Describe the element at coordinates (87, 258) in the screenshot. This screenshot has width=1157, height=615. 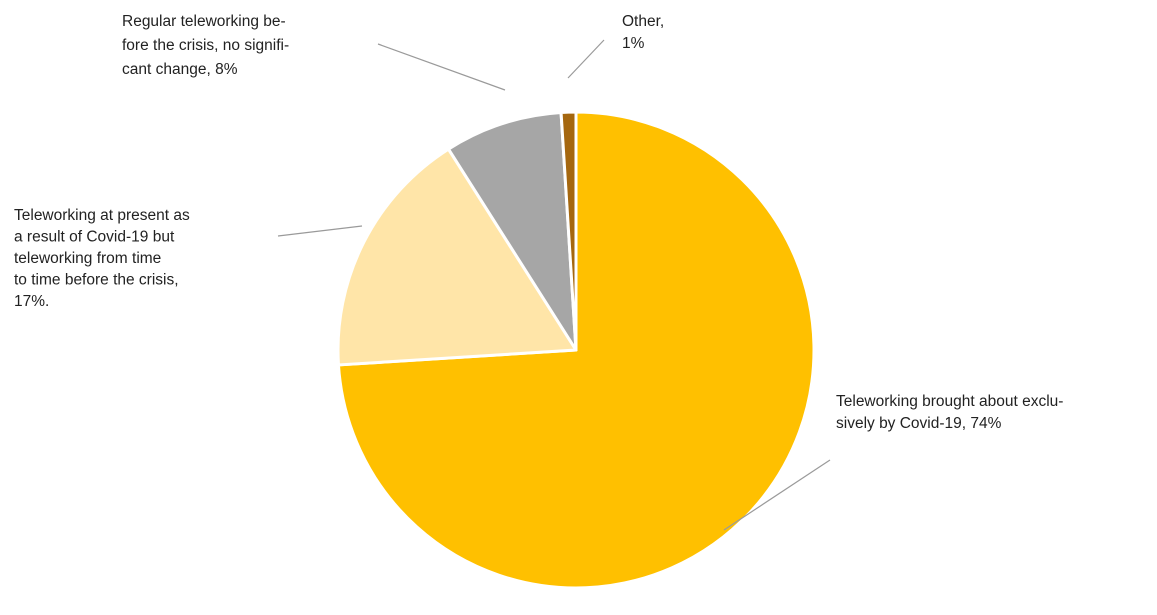
I see `slice-label-line: teleworking from time` at that location.